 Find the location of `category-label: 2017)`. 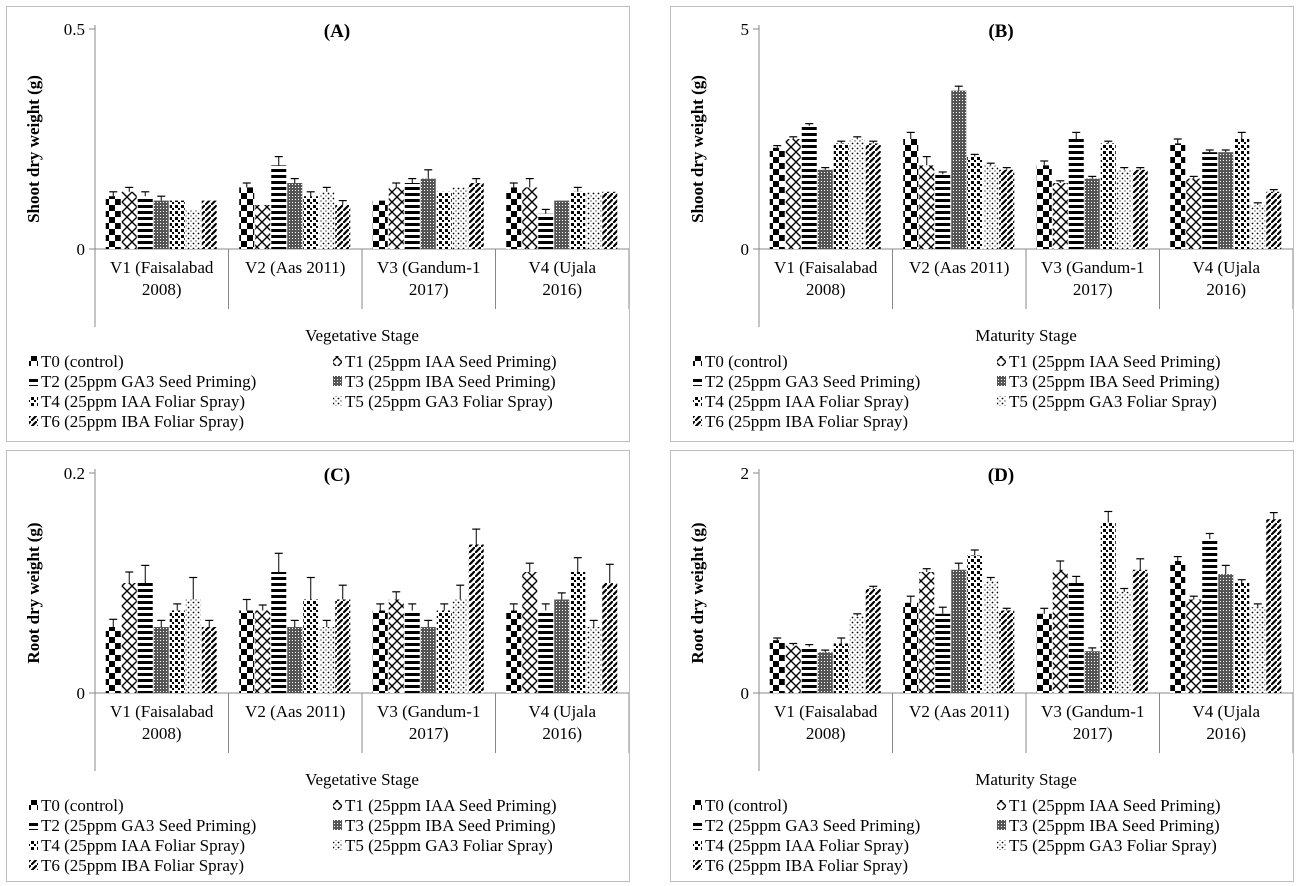

category-label: 2017) is located at coordinates (429, 289).